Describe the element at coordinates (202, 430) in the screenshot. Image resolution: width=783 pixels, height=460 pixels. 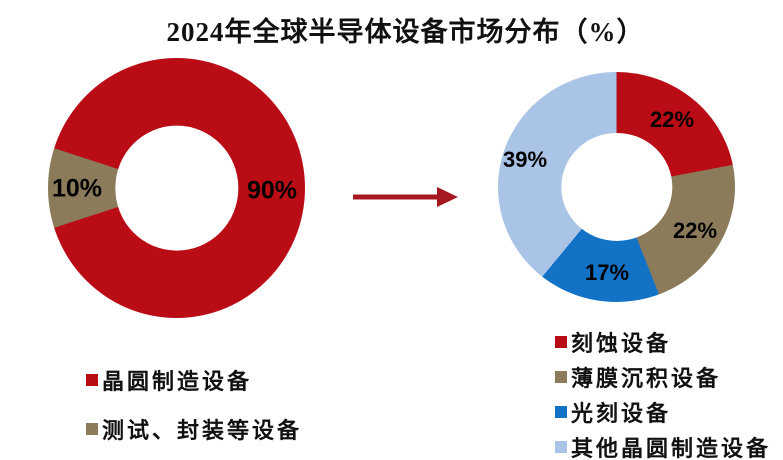
I see `legend-label-test-packaging-equipment: 测试、封装等设备` at that location.